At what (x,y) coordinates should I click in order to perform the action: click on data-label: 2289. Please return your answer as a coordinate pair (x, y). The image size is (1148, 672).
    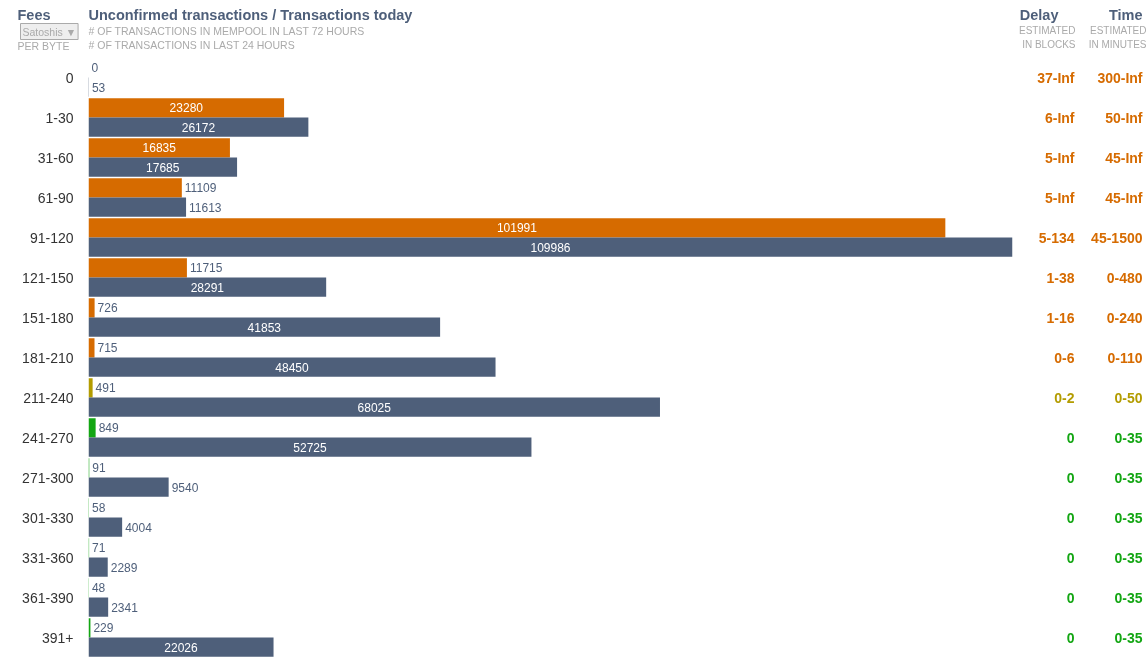
    Looking at the image, I should click on (124, 567).